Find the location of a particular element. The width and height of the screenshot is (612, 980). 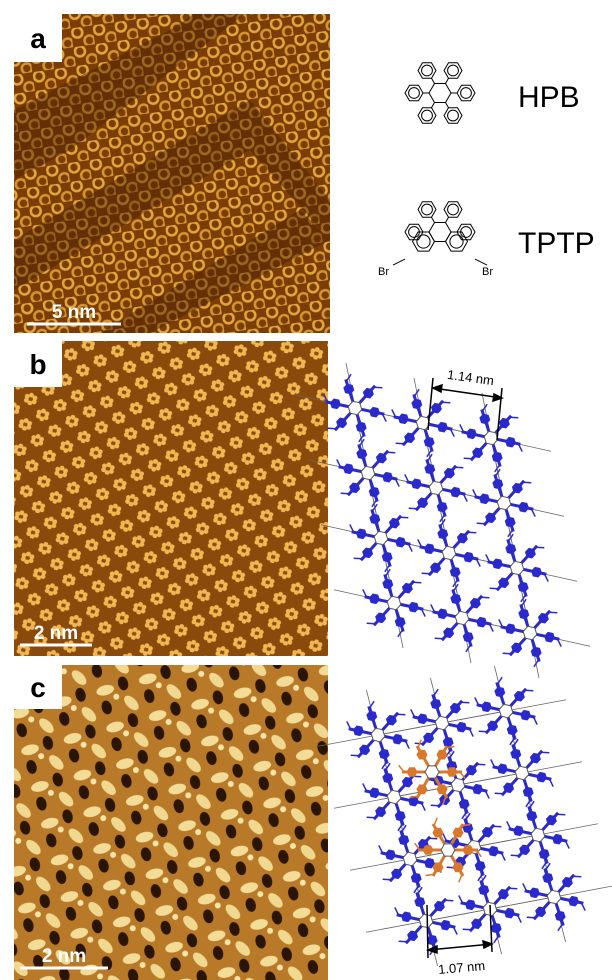

spacing-label: 1.07 nm is located at coordinates (462, 967).